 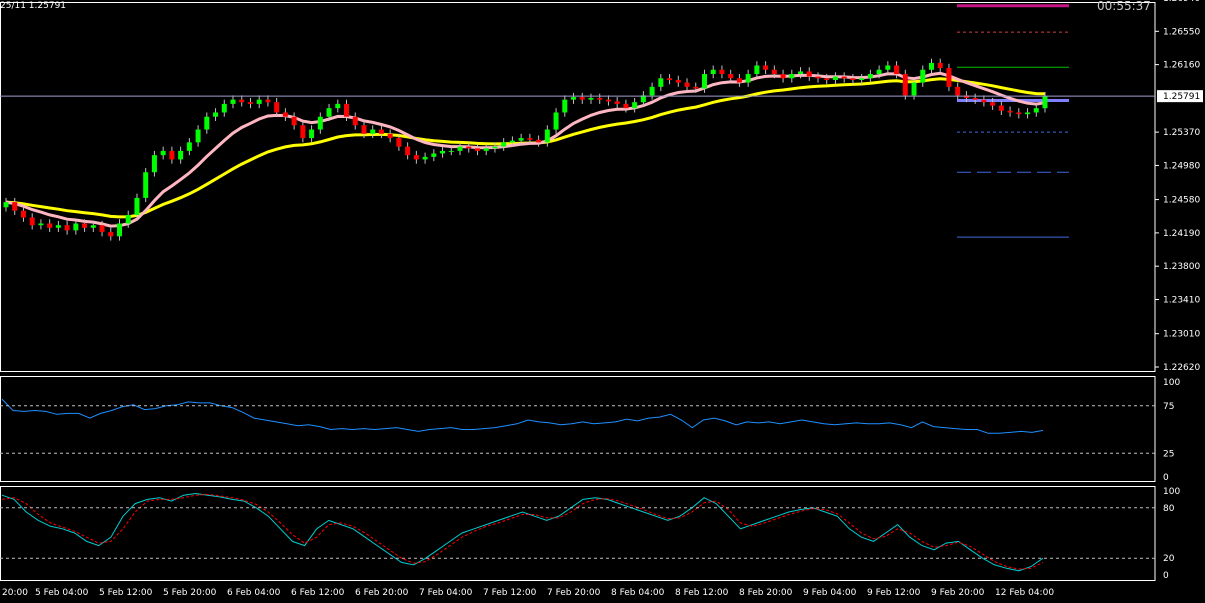 What do you see at coordinates (830, 593) in the screenshot?
I see `time-axis-label: 9 Feb 04:00` at bounding box center [830, 593].